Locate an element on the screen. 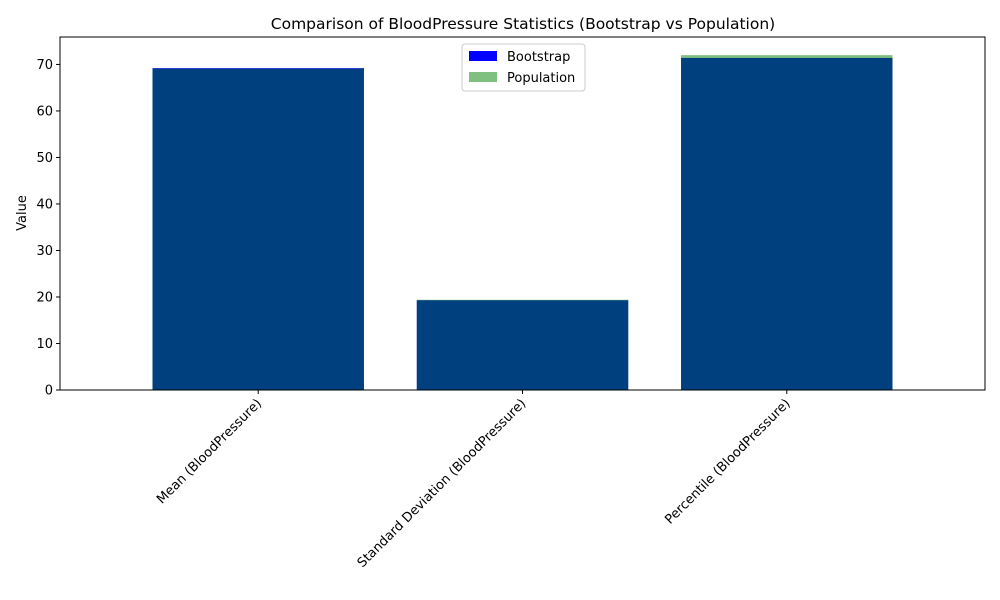  x-tick-label: Percentile (BloodPressure) is located at coordinates (727, 461).